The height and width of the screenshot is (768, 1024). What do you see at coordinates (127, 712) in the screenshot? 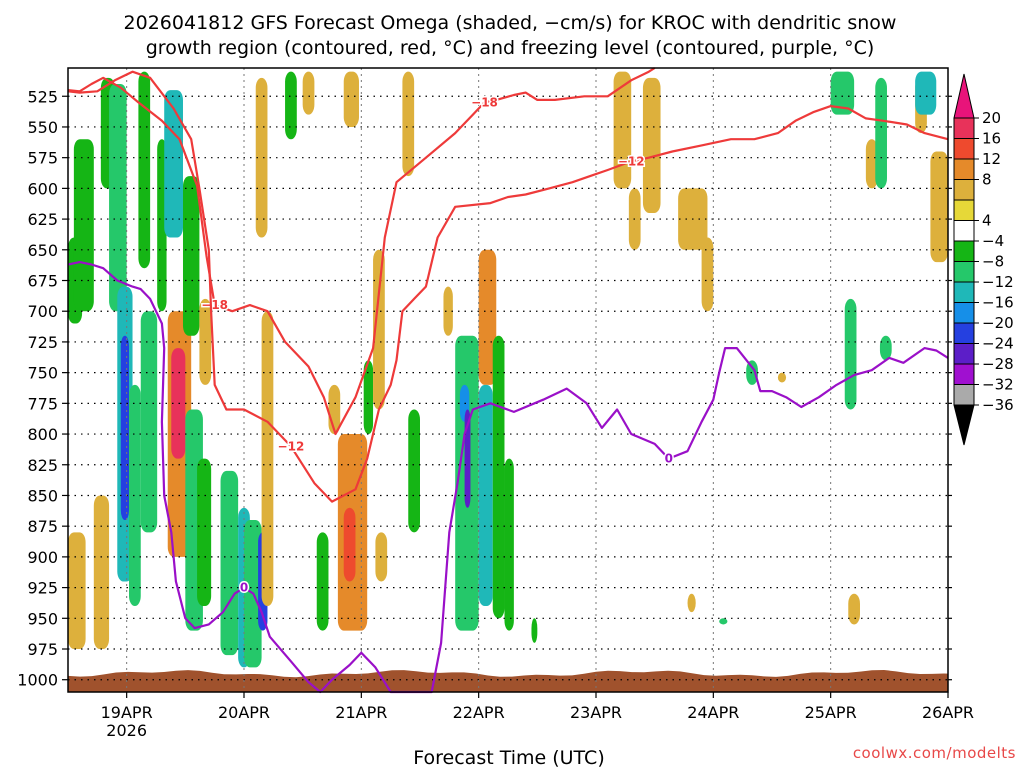
I see `x-tick-label: 19APR` at bounding box center [127, 712].